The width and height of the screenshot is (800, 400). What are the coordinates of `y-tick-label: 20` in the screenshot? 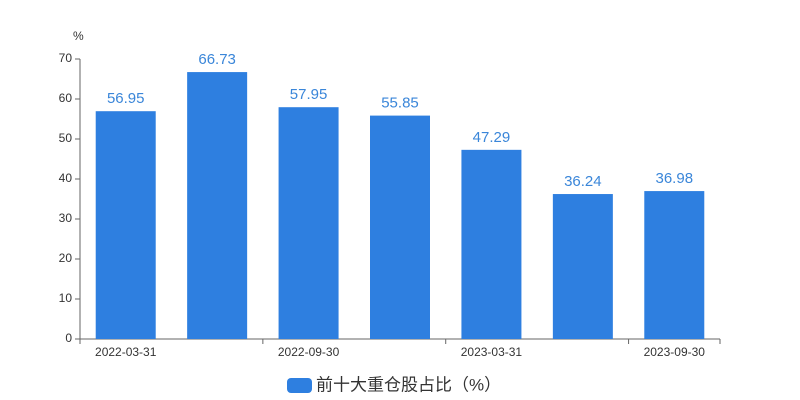 It's located at (66, 258).